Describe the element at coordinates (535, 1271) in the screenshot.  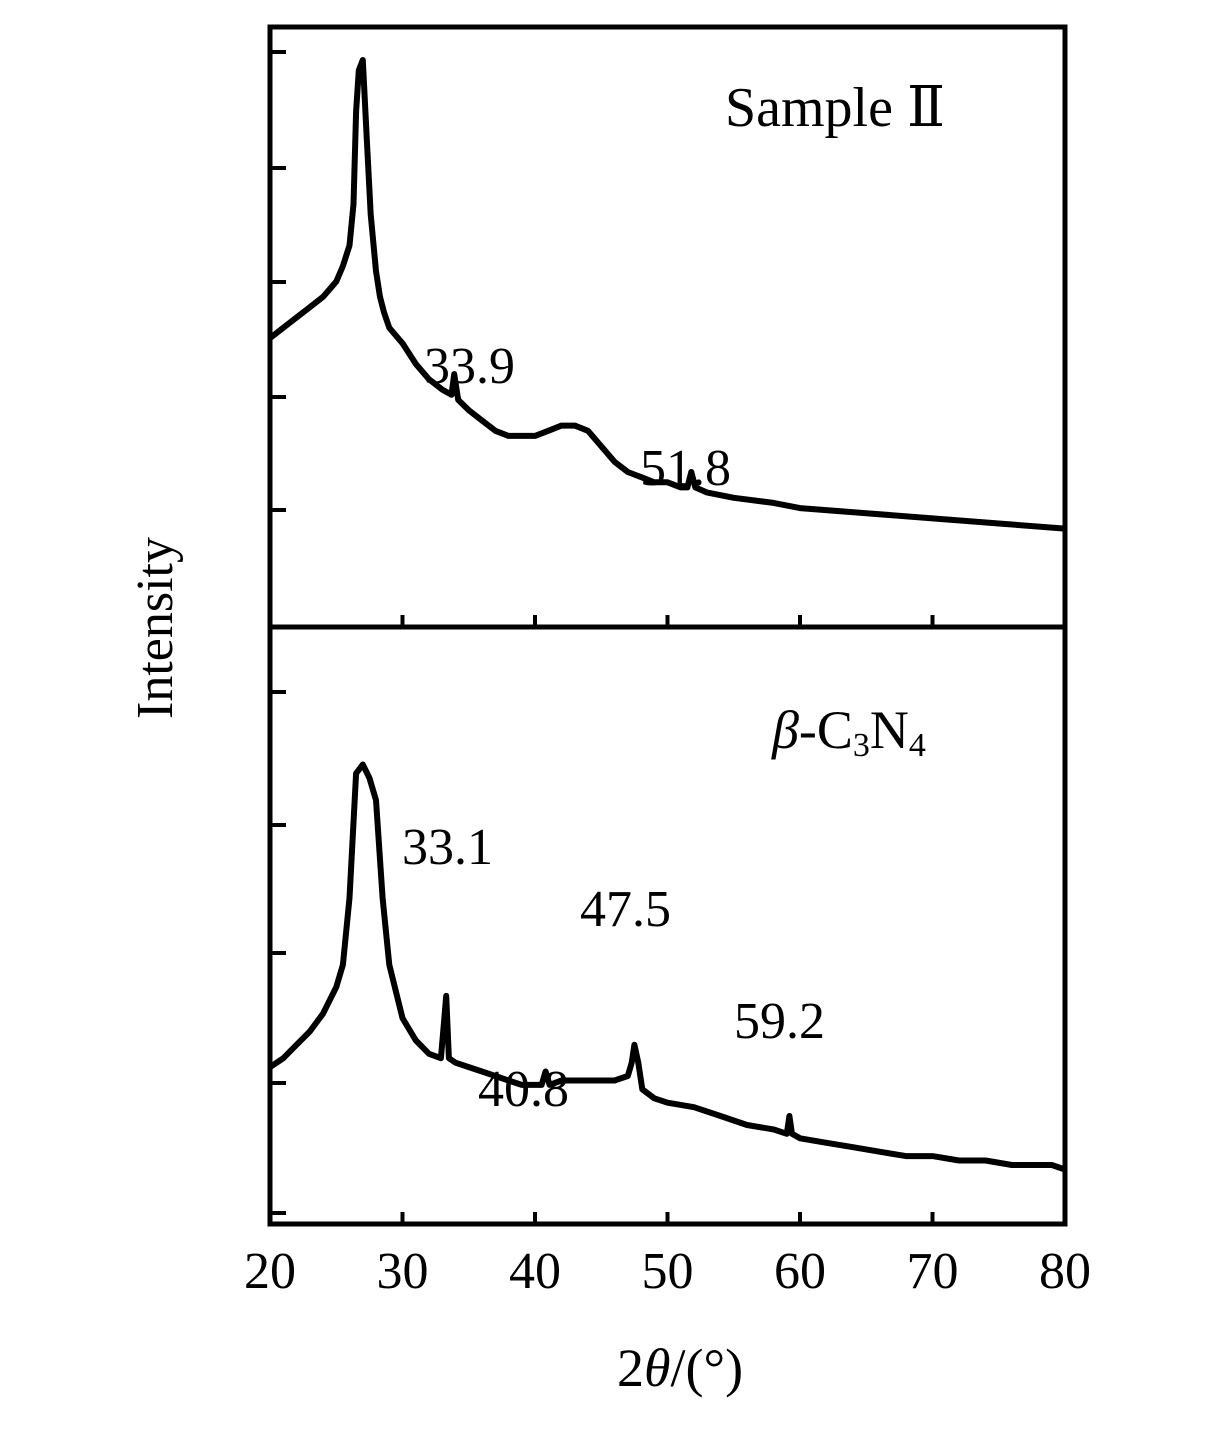
I see `x-tick-label: 40` at that location.